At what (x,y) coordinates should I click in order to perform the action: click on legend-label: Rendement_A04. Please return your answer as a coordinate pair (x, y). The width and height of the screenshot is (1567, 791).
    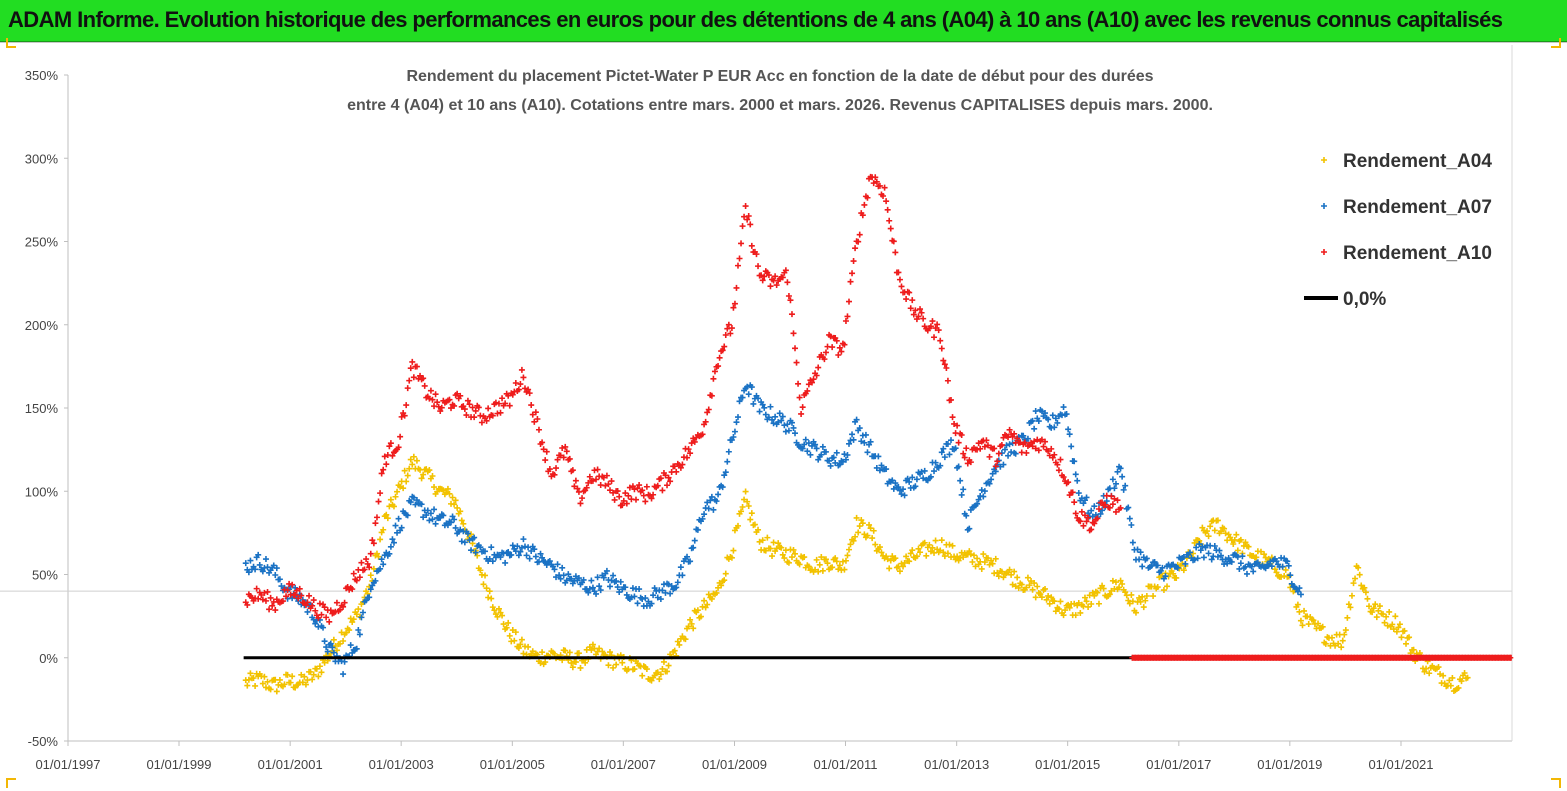
    Looking at the image, I should click on (1417, 161).